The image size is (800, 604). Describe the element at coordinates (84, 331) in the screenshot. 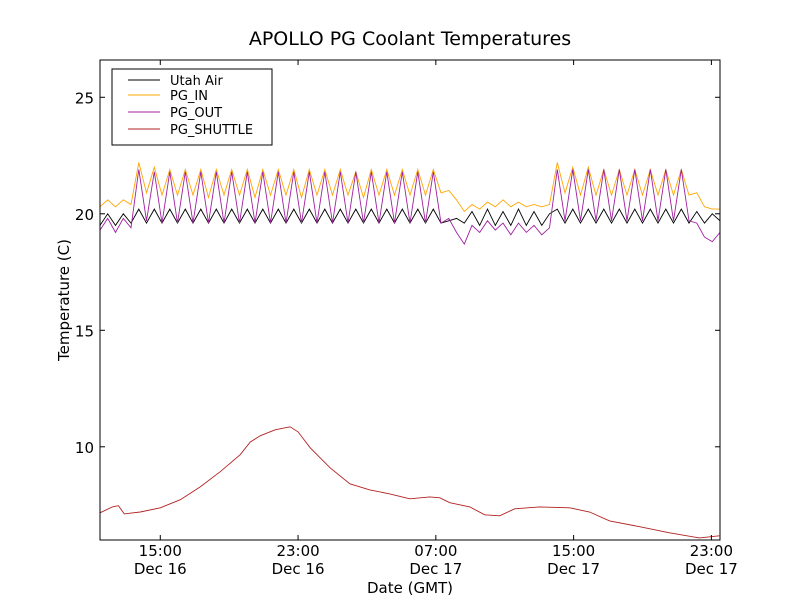

I see `y-tick-label: 15` at that location.